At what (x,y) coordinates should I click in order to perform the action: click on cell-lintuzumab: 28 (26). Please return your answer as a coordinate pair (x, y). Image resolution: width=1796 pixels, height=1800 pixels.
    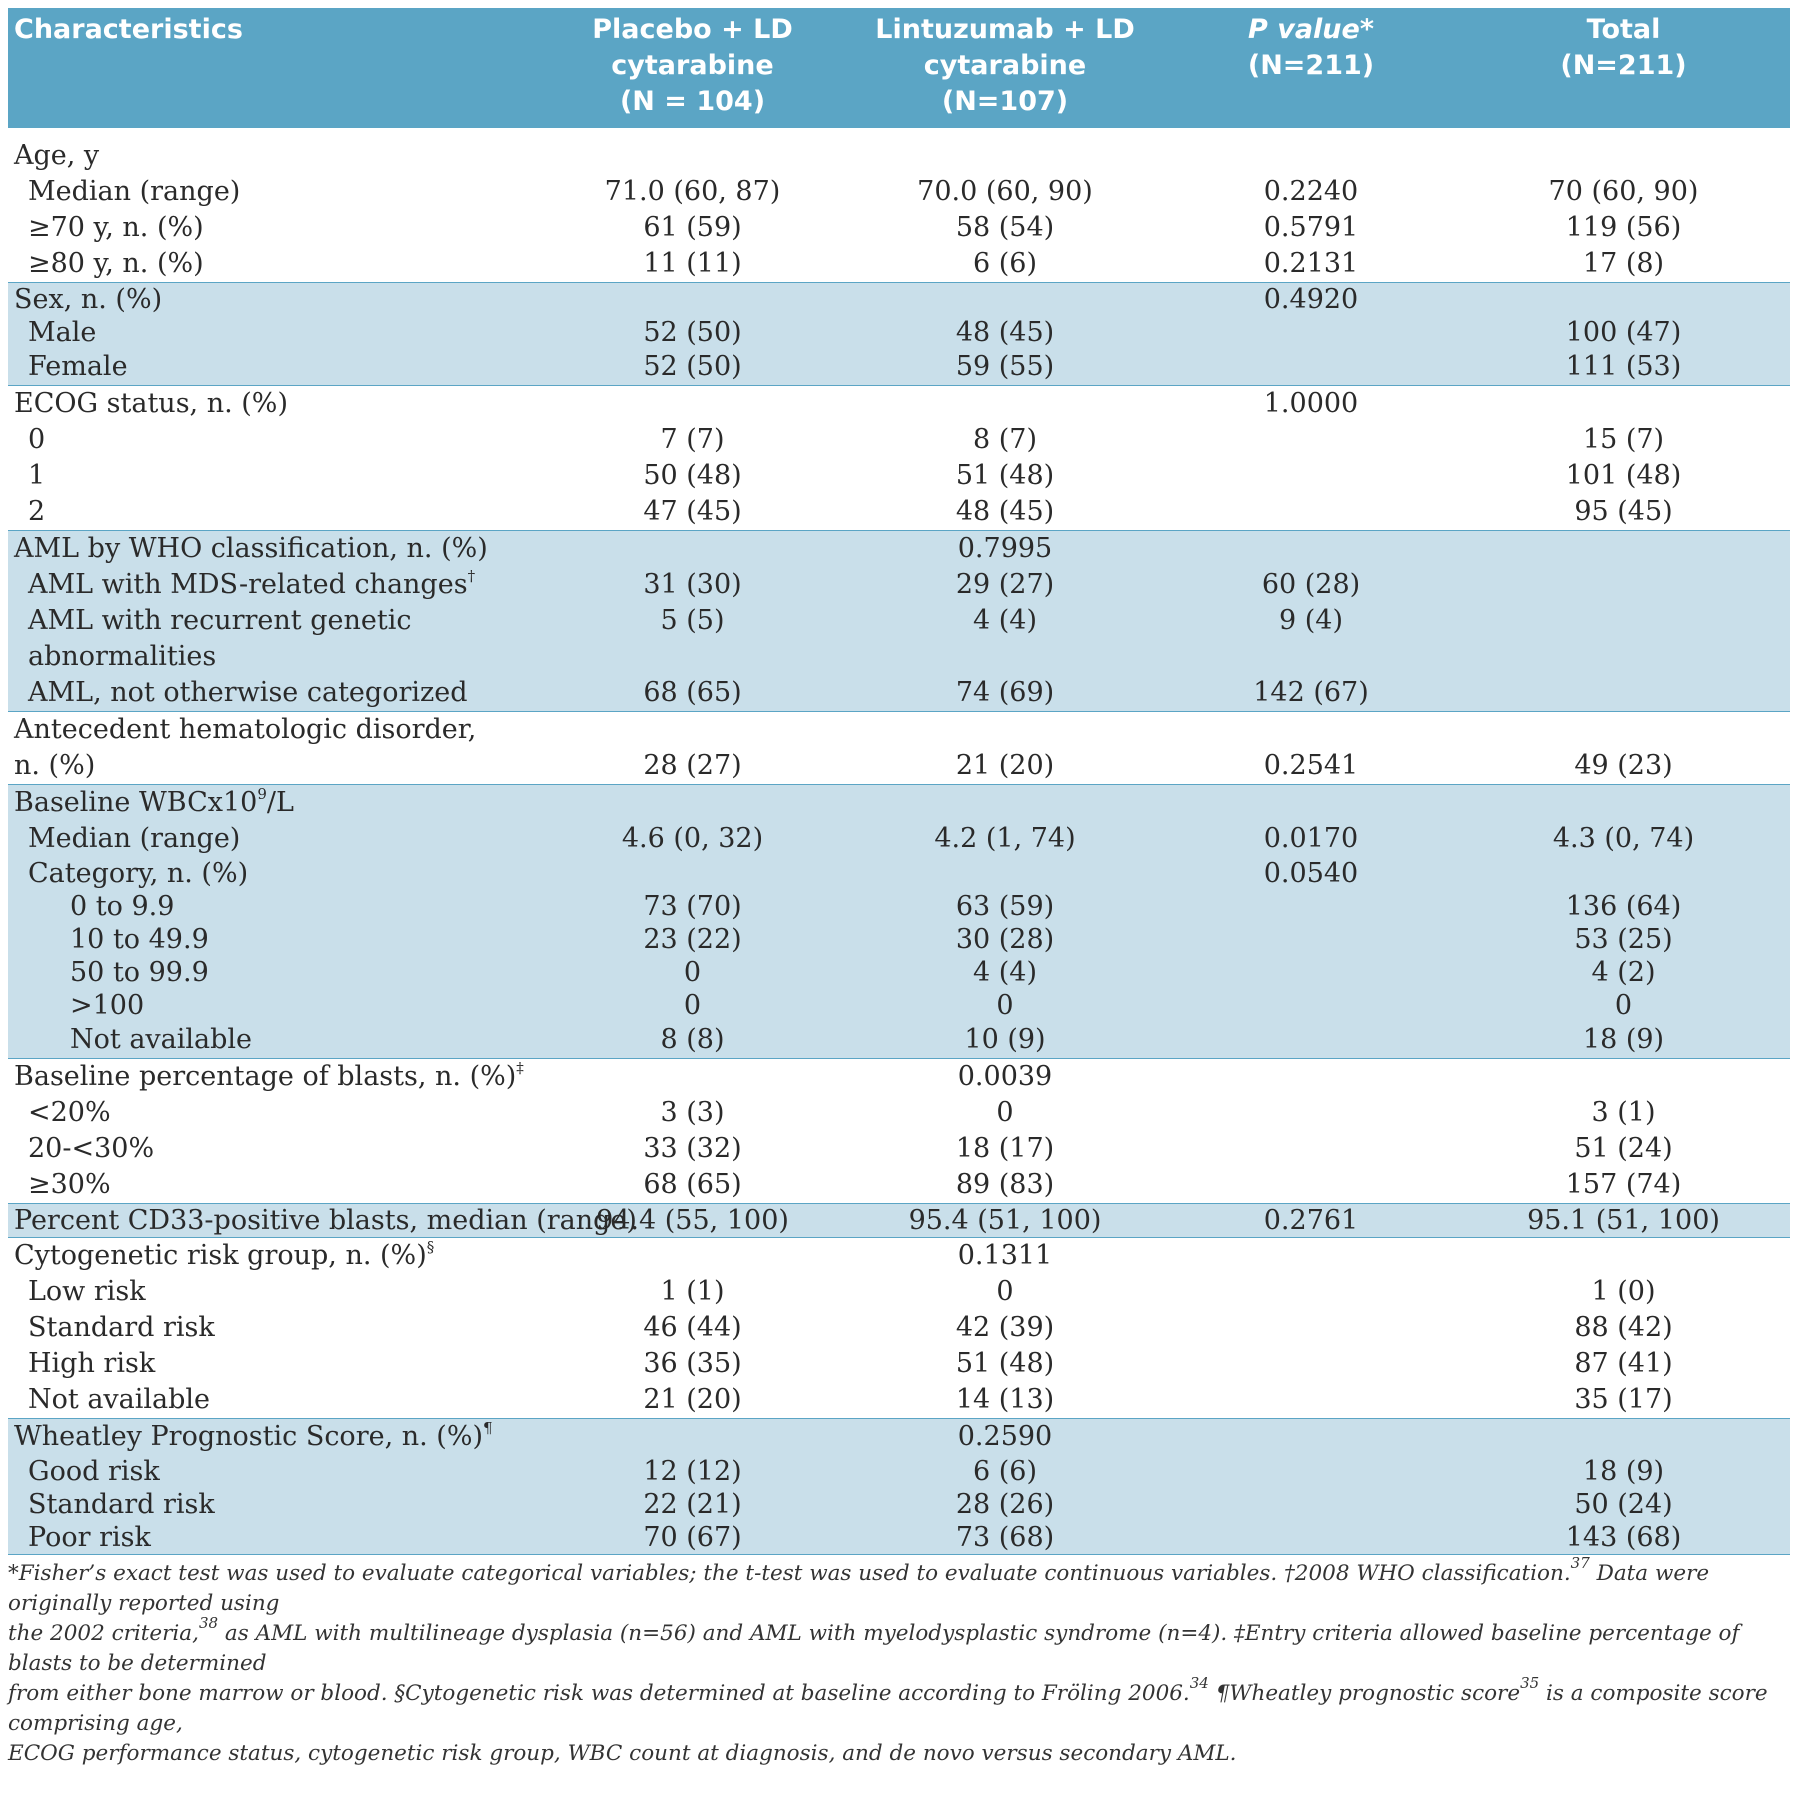
    Looking at the image, I should click on (1005, 1504).